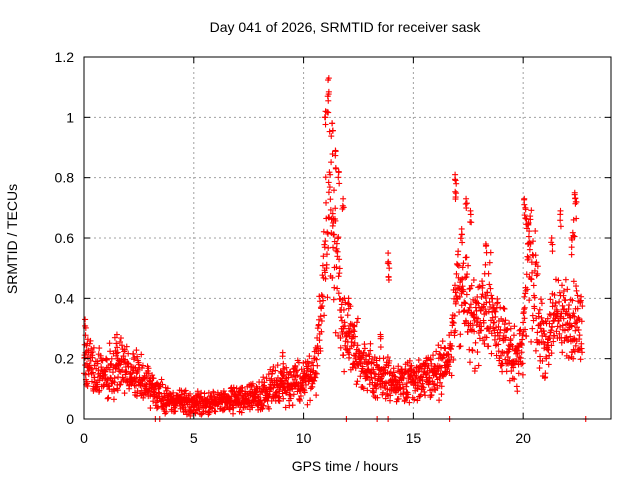 Image resolution: width=640 pixels, height=480 pixels. What do you see at coordinates (414, 438) in the screenshot?
I see `x-tick-label: 15` at bounding box center [414, 438].